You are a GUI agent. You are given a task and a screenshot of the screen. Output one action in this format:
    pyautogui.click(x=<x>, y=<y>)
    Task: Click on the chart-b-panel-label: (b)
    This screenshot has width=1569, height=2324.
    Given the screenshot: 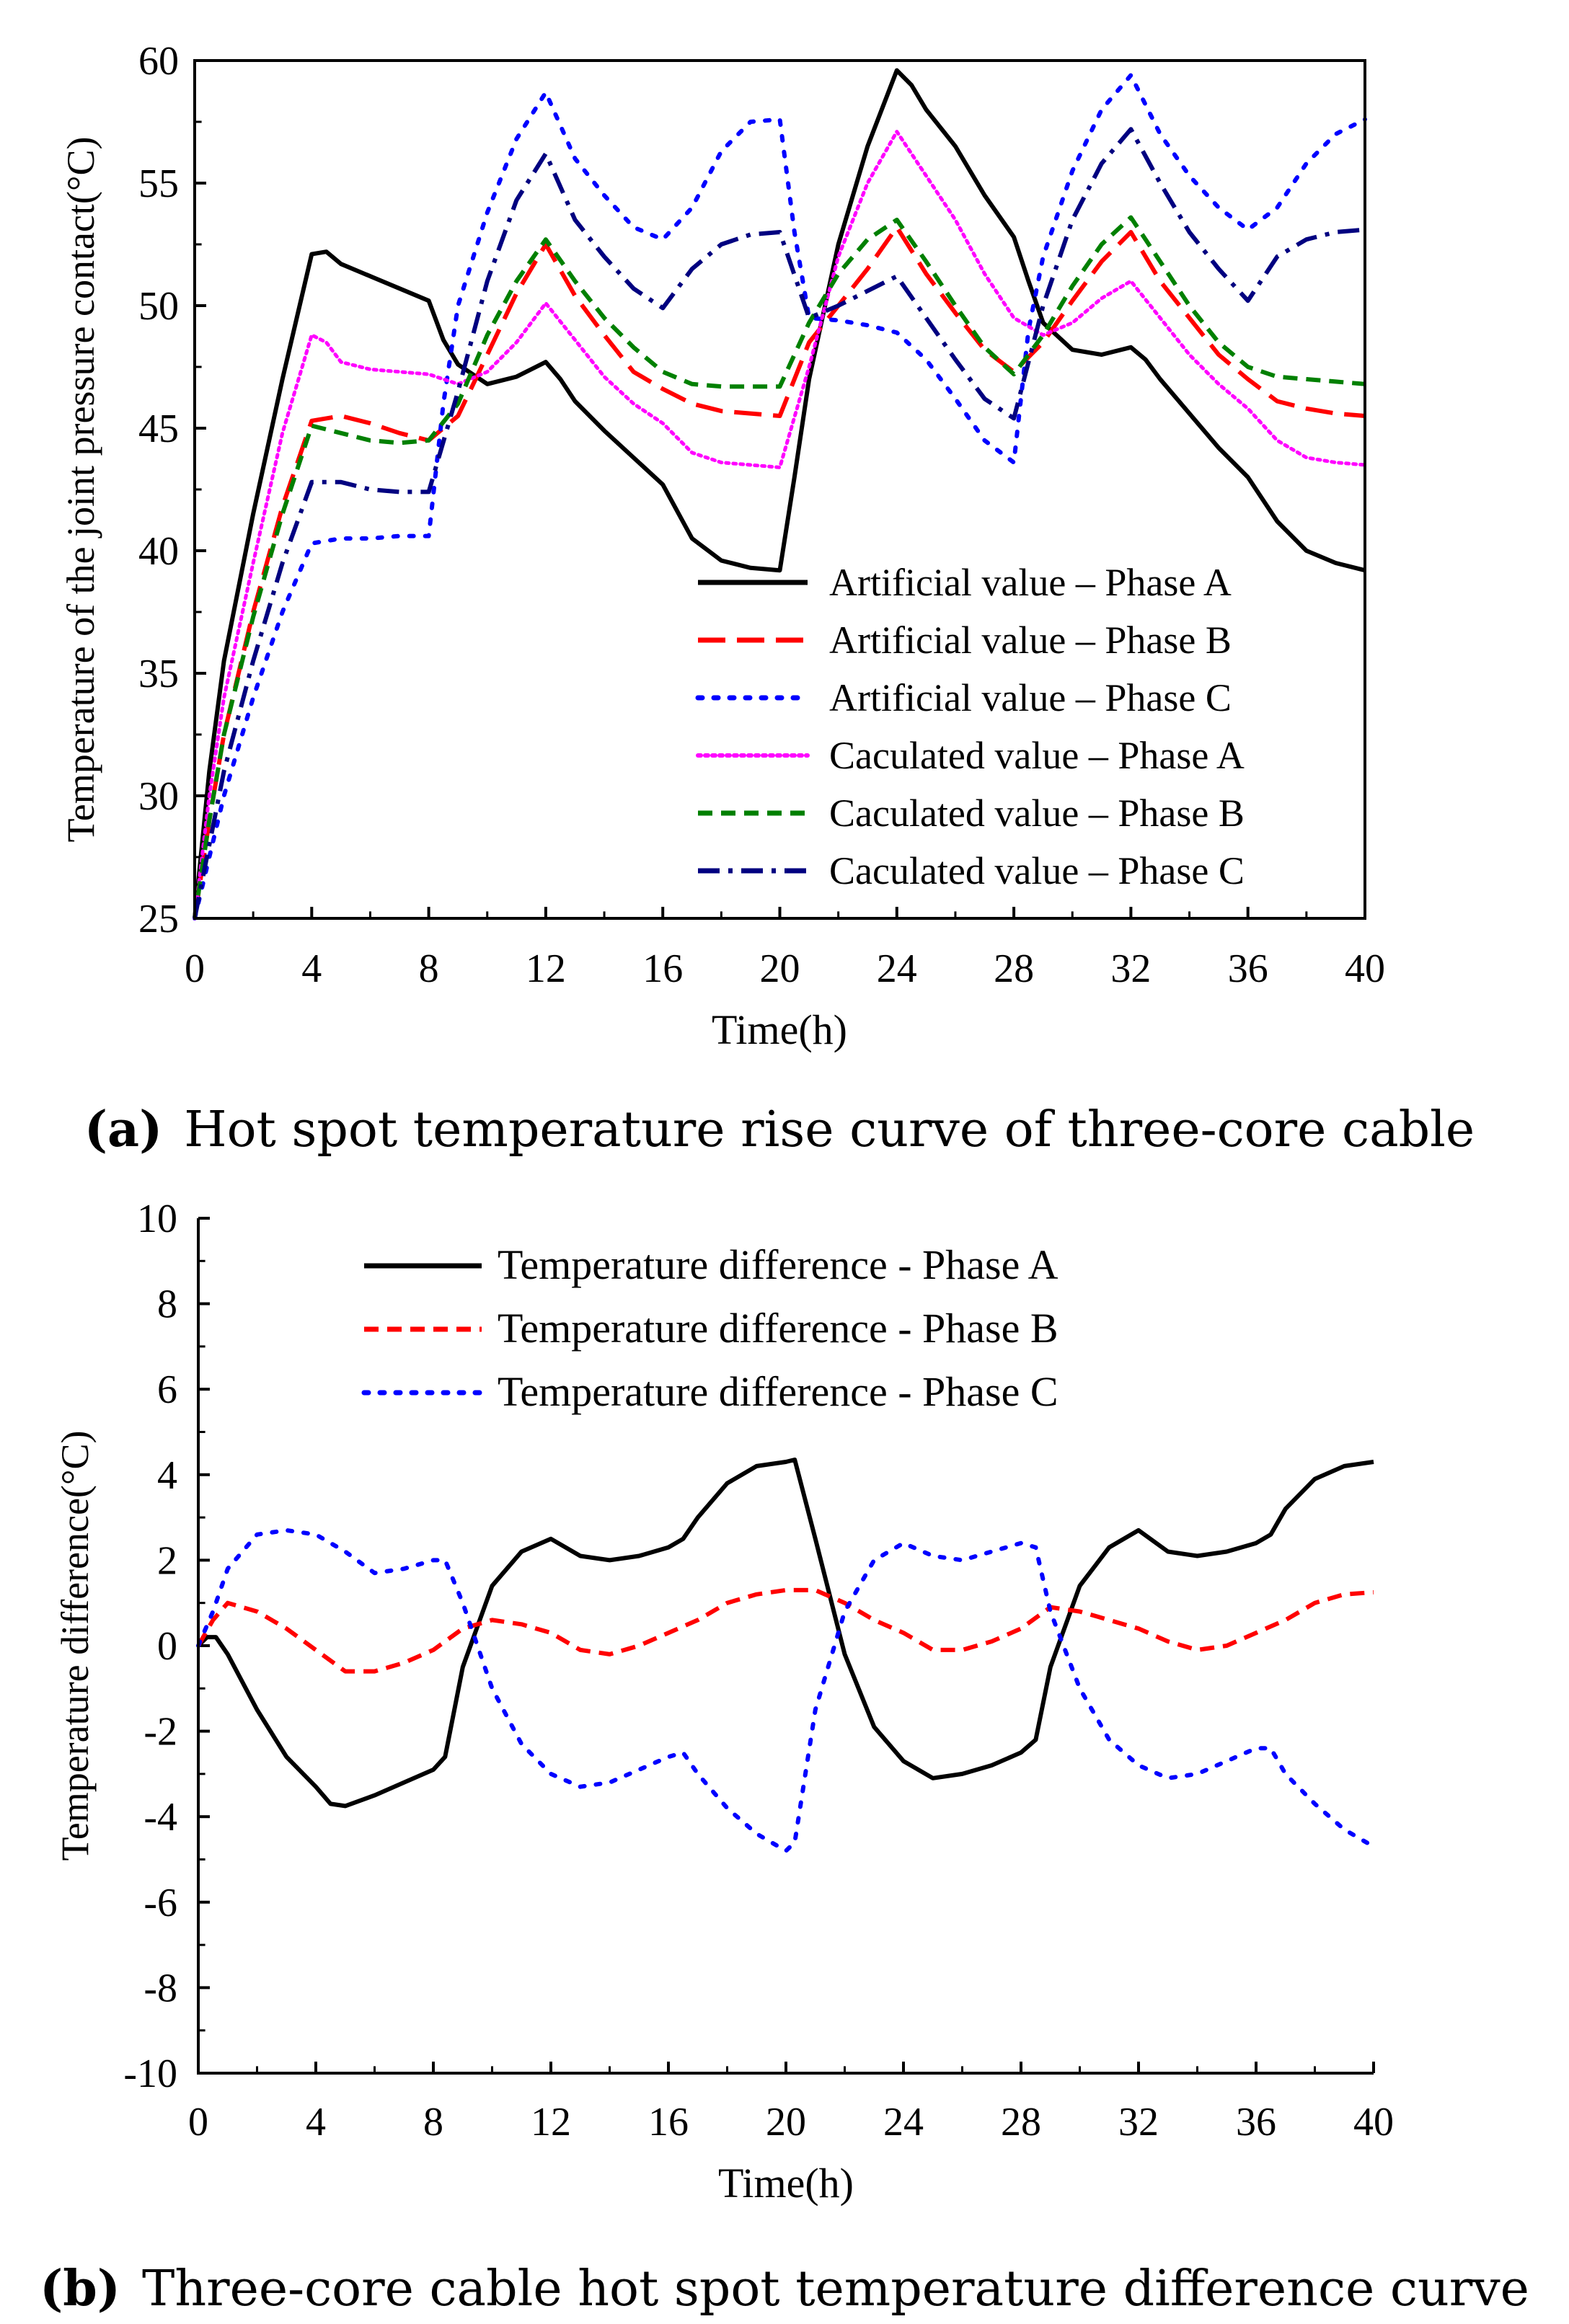 What is the action you would take?
    pyautogui.click(x=80, y=2289)
    